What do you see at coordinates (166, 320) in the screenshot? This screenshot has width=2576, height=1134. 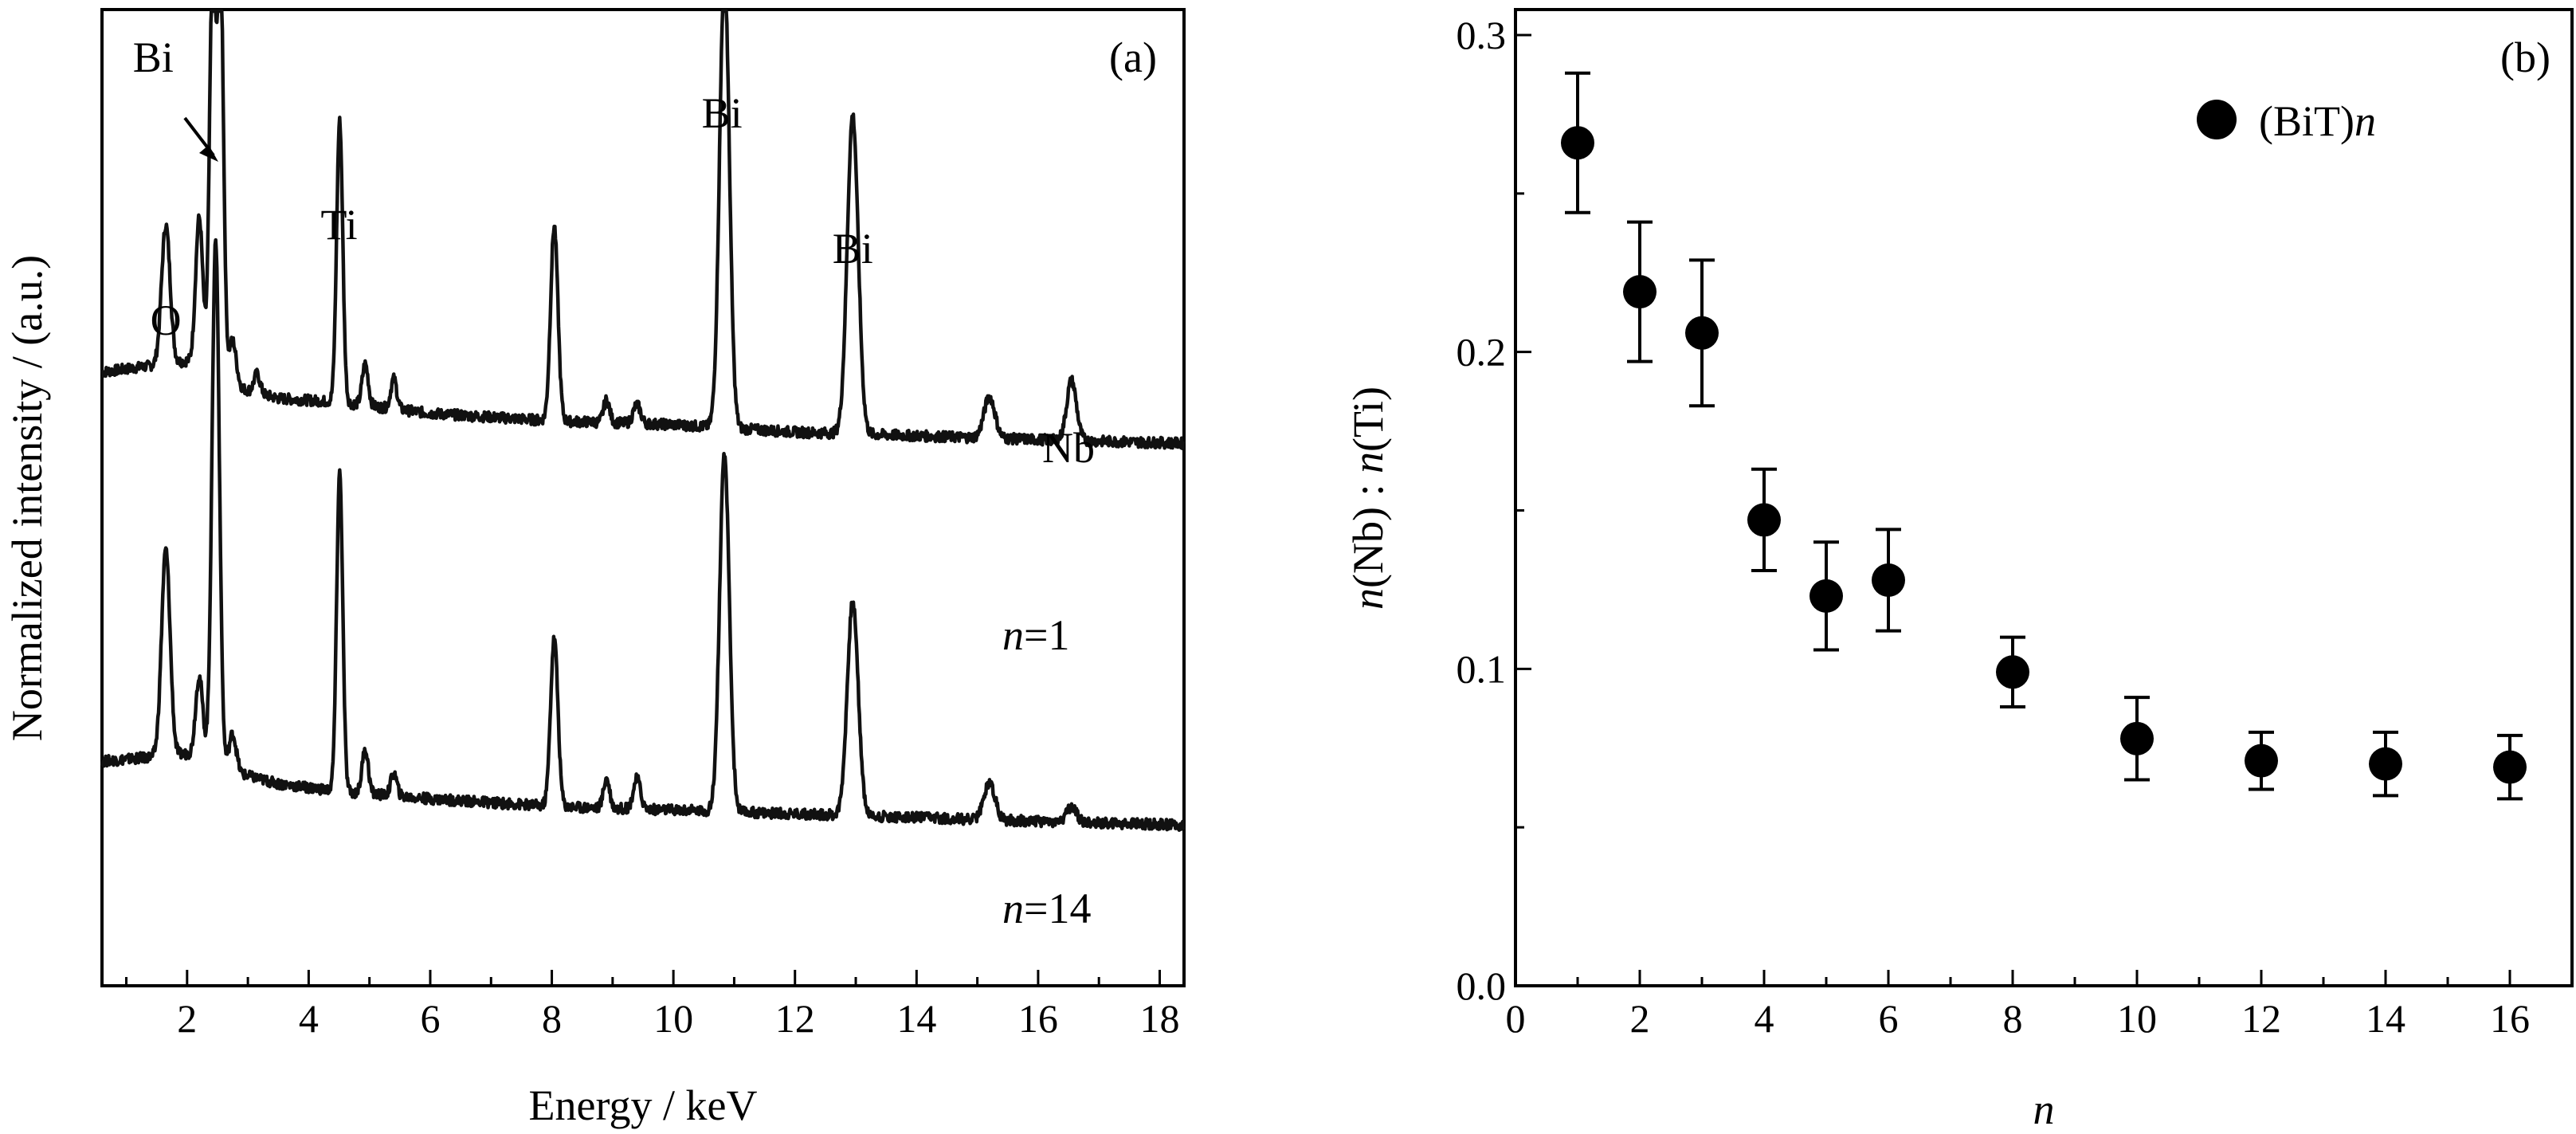 I see `peak-label: O` at bounding box center [166, 320].